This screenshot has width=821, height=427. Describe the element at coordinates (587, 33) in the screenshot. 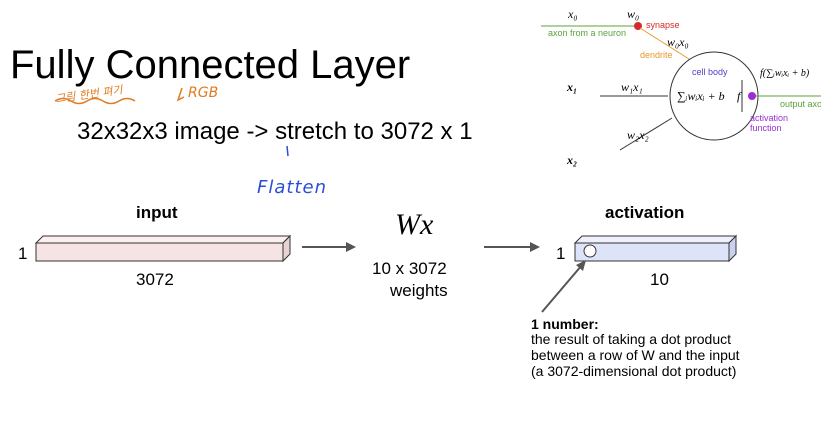

I see `axon-label: axon from a neuron` at that location.